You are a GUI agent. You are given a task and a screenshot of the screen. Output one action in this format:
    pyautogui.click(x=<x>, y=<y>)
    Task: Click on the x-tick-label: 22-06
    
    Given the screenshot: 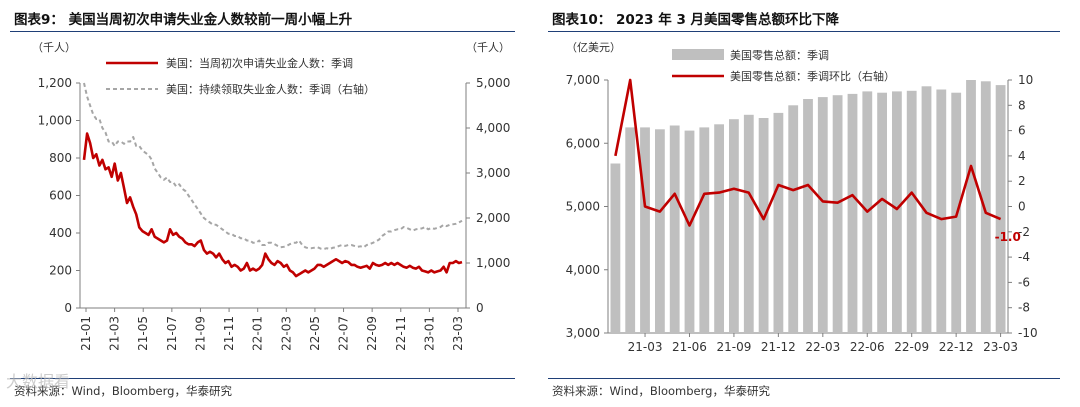 What is the action you would take?
    pyautogui.click(x=867, y=347)
    